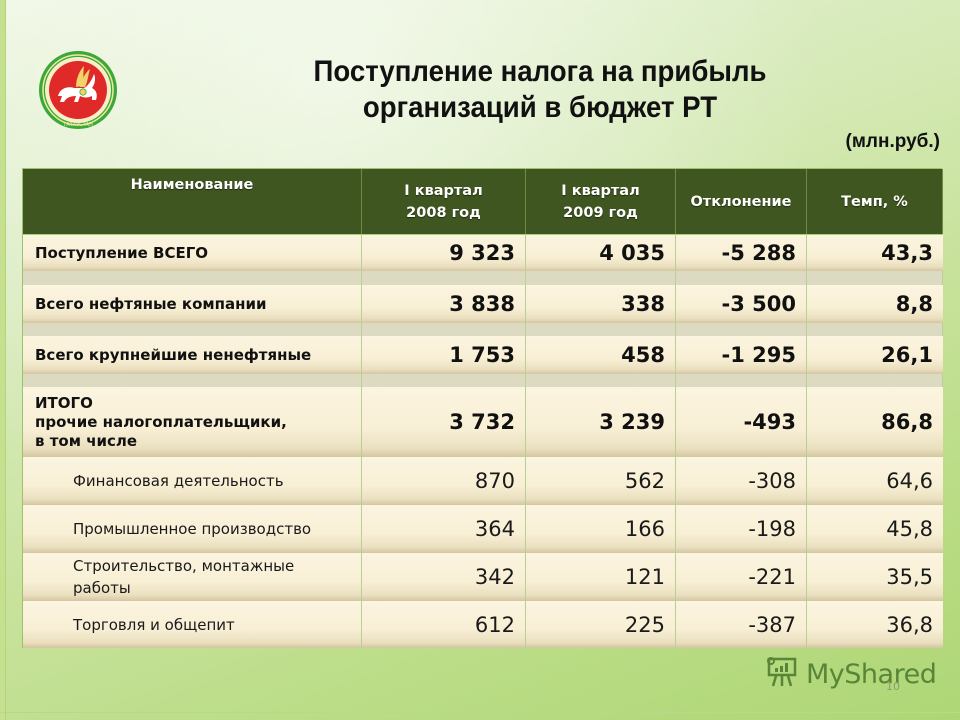 This screenshot has height=720, width=960. I want to click on watermark-text: MyShared, so click(871, 674).